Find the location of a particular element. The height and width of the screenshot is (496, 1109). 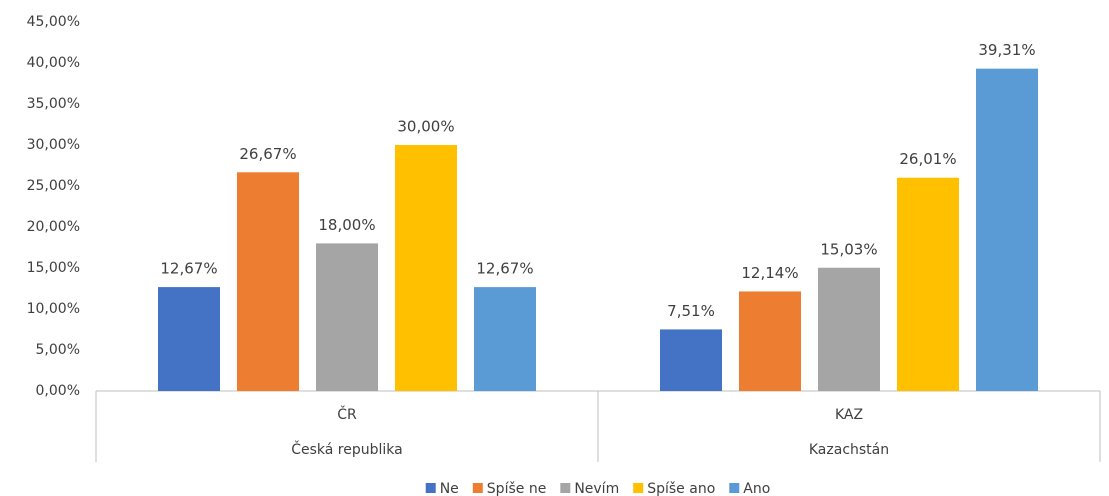

x-tick-label: KAZ is located at coordinates (849, 415).